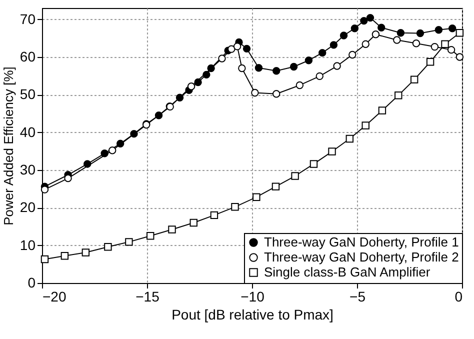 The width and height of the screenshot is (474, 339). Describe the element at coordinates (8, 146) in the screenshot. I see `y-axis-title: Power Added Efficiency [%]` at that location.